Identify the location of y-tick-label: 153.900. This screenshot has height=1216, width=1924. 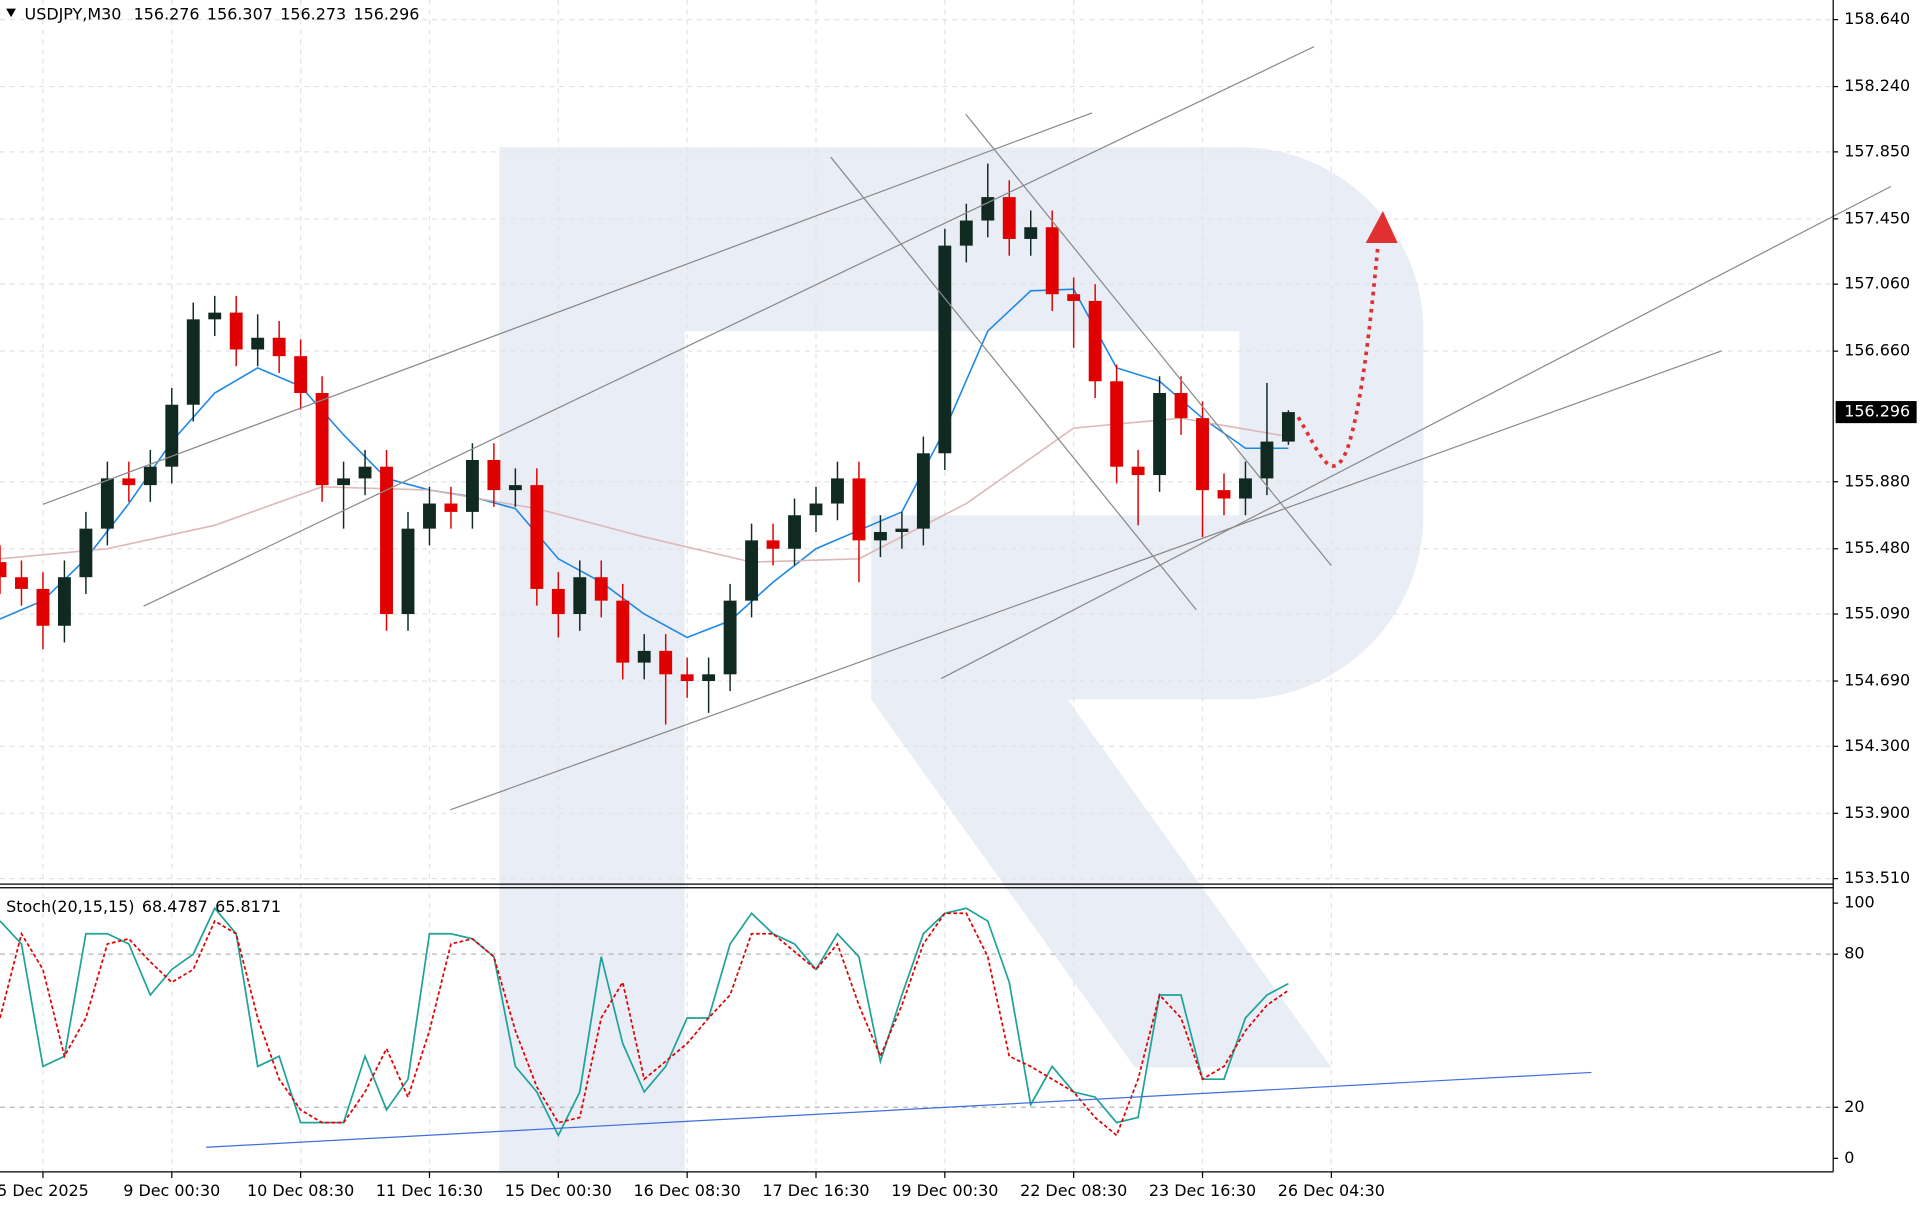
(1877, 812).